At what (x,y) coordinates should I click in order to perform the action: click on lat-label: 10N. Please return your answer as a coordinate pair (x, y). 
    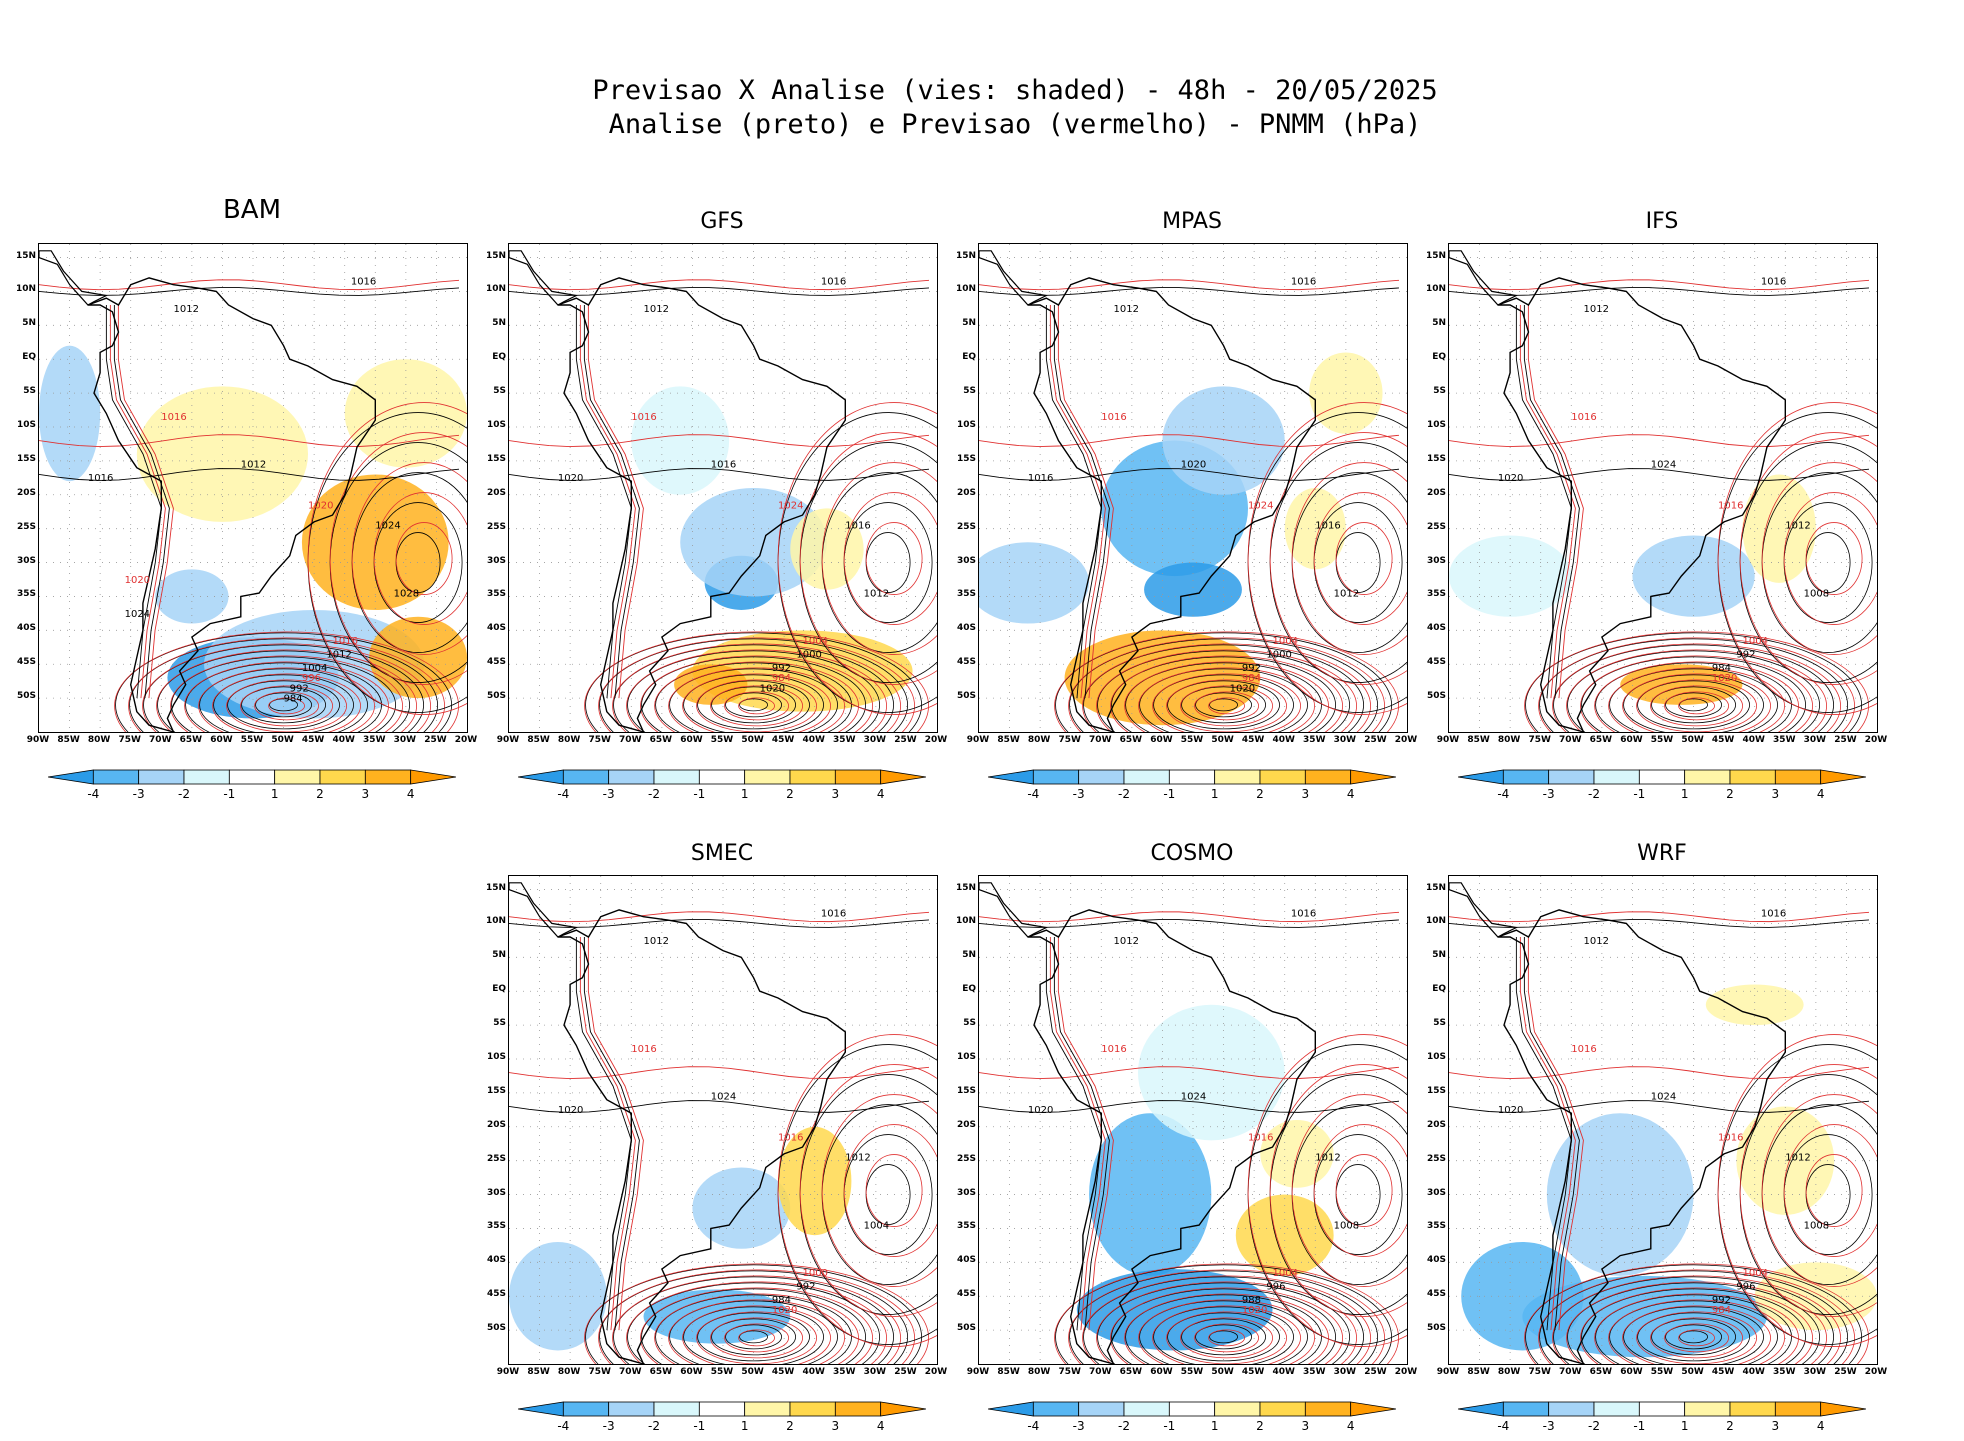
    Looking at the image, I should click on (1435, 921).